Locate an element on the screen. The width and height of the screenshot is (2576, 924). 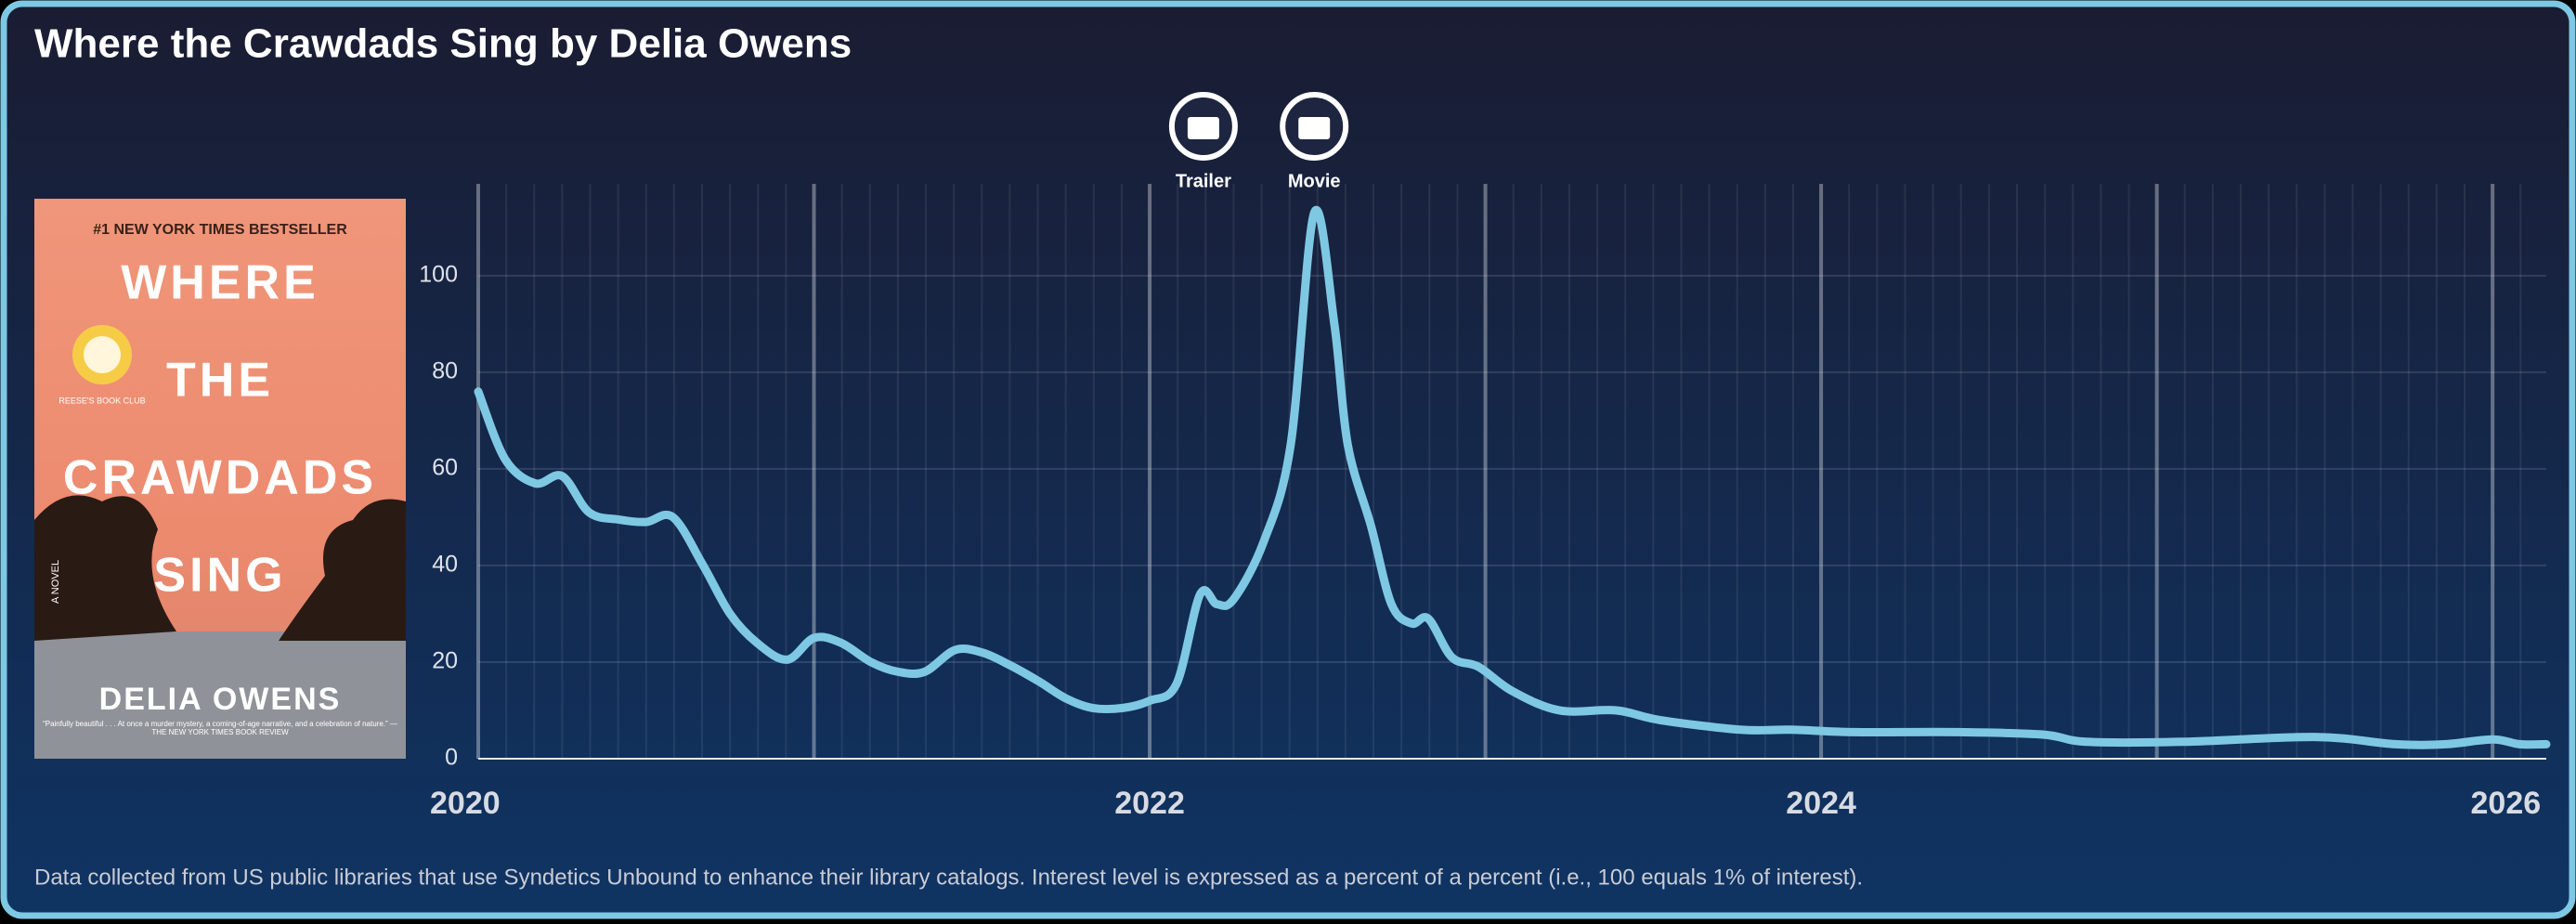
cover-title-line: CRAWDADS is located at coordinates (220, 478).